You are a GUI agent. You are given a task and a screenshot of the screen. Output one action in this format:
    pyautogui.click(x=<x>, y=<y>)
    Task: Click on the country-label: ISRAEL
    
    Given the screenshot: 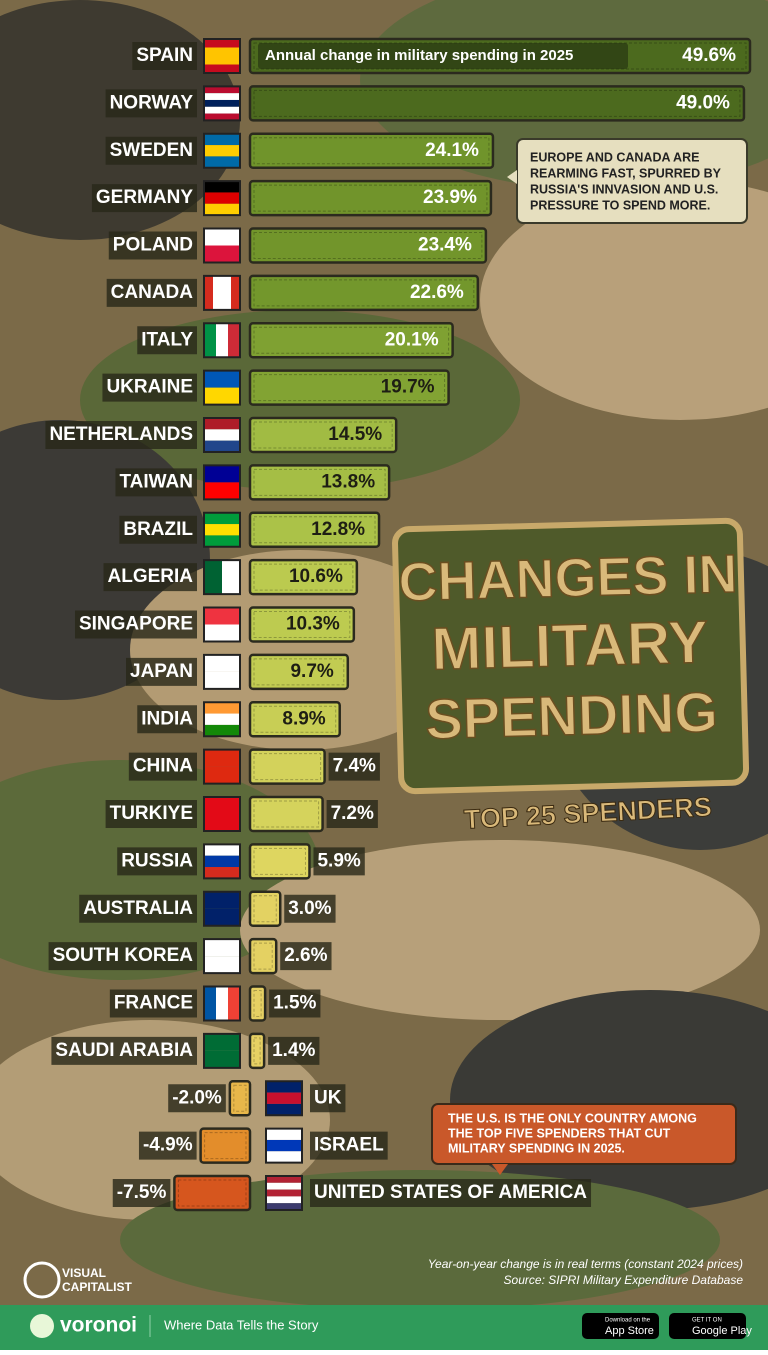 What is the action you would take?
    pyautogui.click(x=349, y=1145)
    